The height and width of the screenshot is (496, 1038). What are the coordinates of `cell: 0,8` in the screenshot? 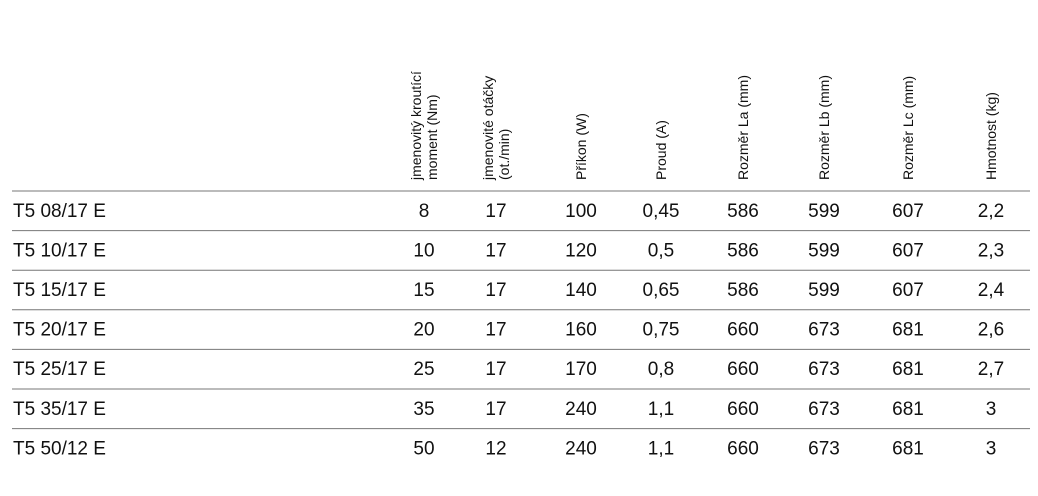 It's located at (661, 369).